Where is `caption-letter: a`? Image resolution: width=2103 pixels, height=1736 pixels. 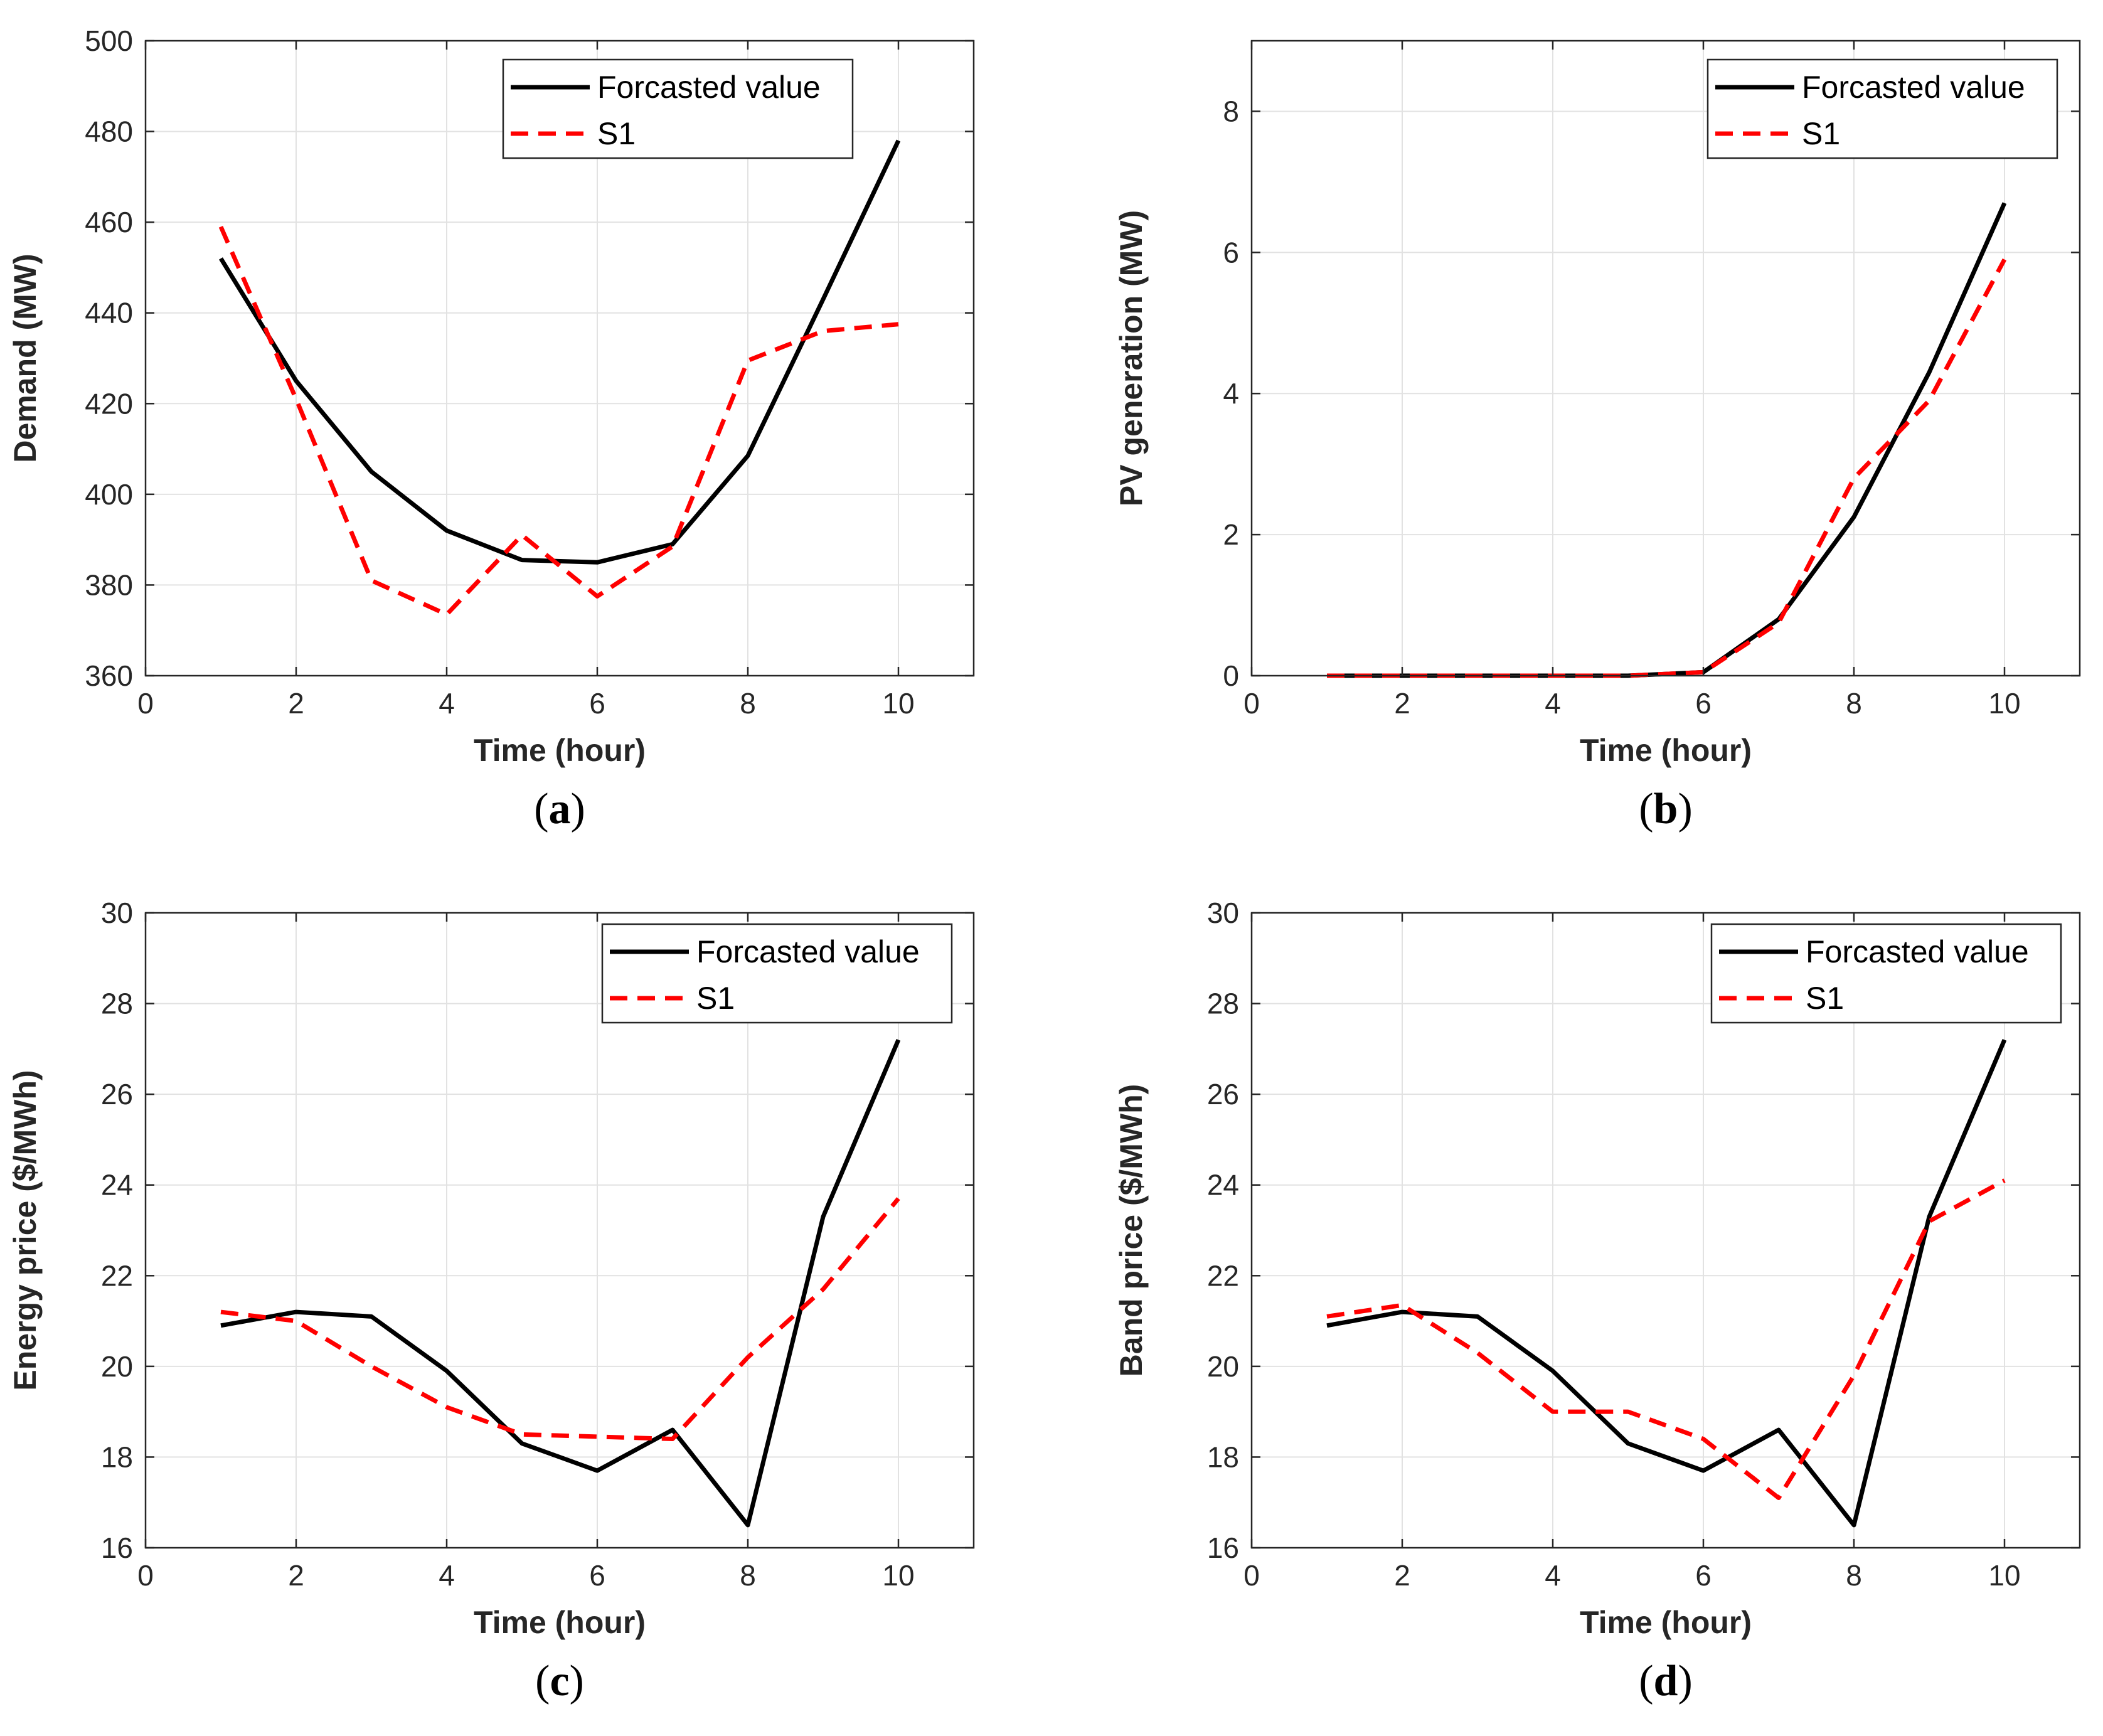
caption-letter: a is located at coordinates (560, 809).